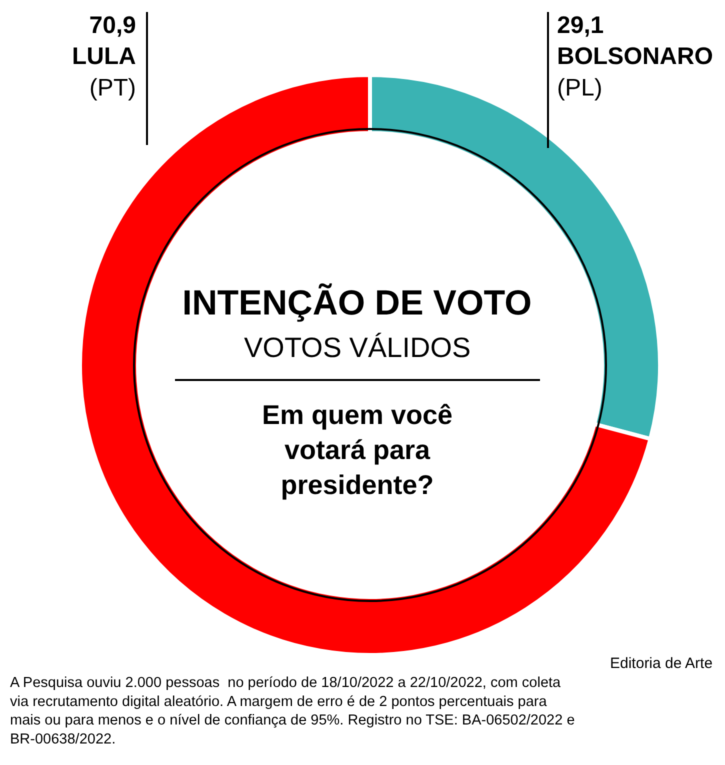  I want to click on slice-label: LULA (PT), so click(104, 72).